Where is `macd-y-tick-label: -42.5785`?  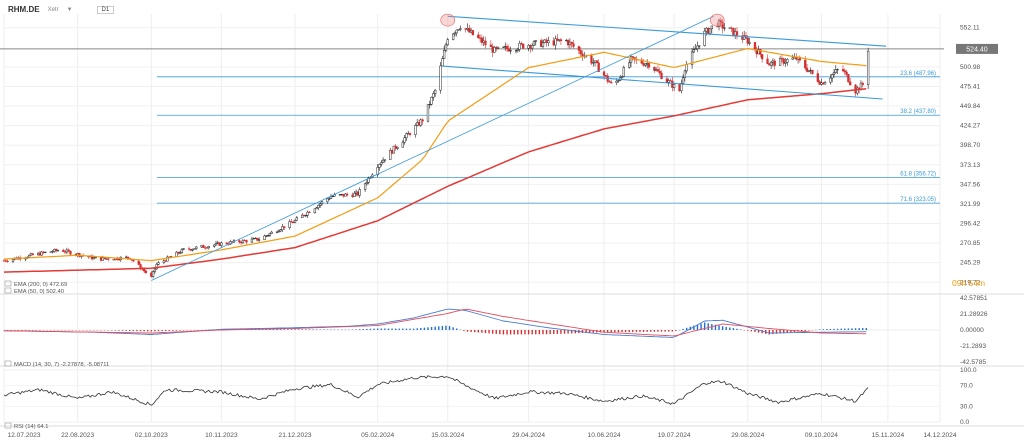 macd-y-tick-label: -42.5785 is located at coordinates (973, 362).